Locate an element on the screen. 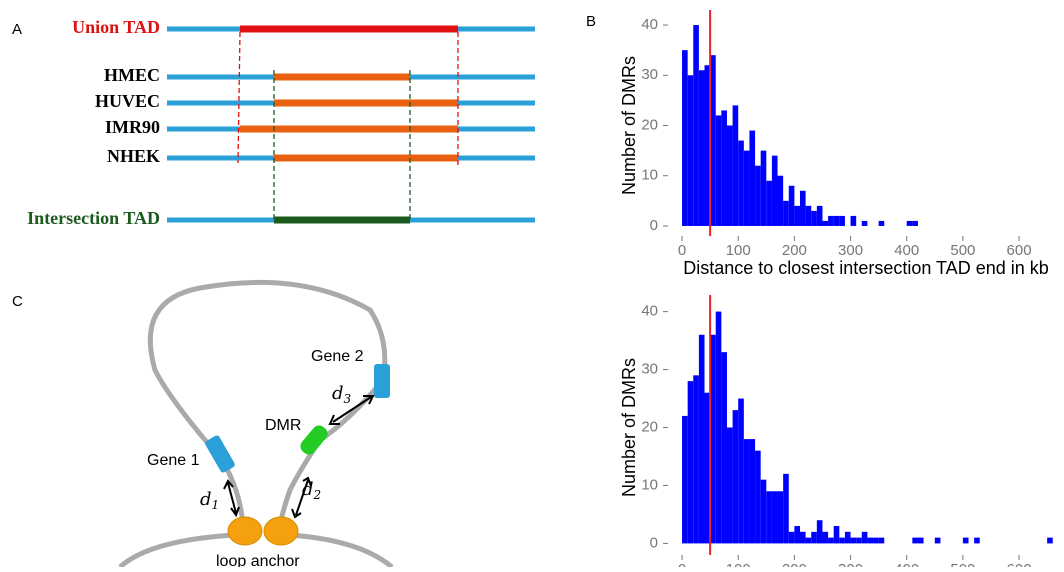 This screenshot has height=572, width=1064. panel-label: A is located at coordinates (17, 29).